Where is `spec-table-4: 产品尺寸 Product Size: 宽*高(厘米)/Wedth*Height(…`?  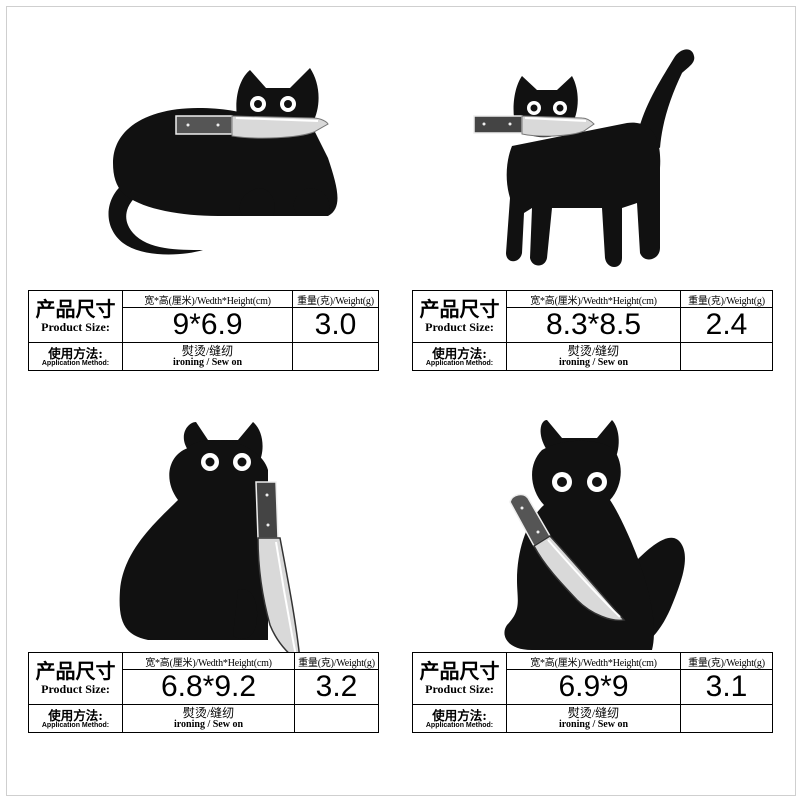
spec-table-4: 产品尺寸 Product Size: 宽*高(厘米)/Wedth*Height(… is located at coordinates (592, 692).